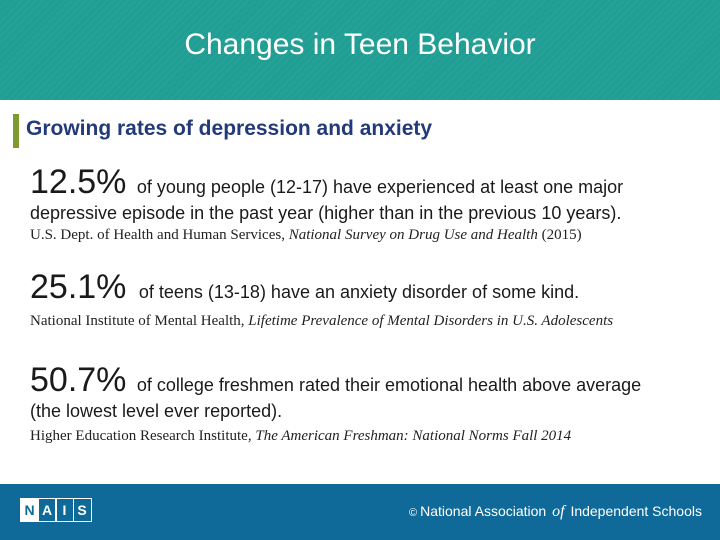 The height and width of the screenshot is (540, 720). What do you see at coordinates (559, 235) in the screenshot?
I see `source-year: (2015)` at bounding box center [559, 235].